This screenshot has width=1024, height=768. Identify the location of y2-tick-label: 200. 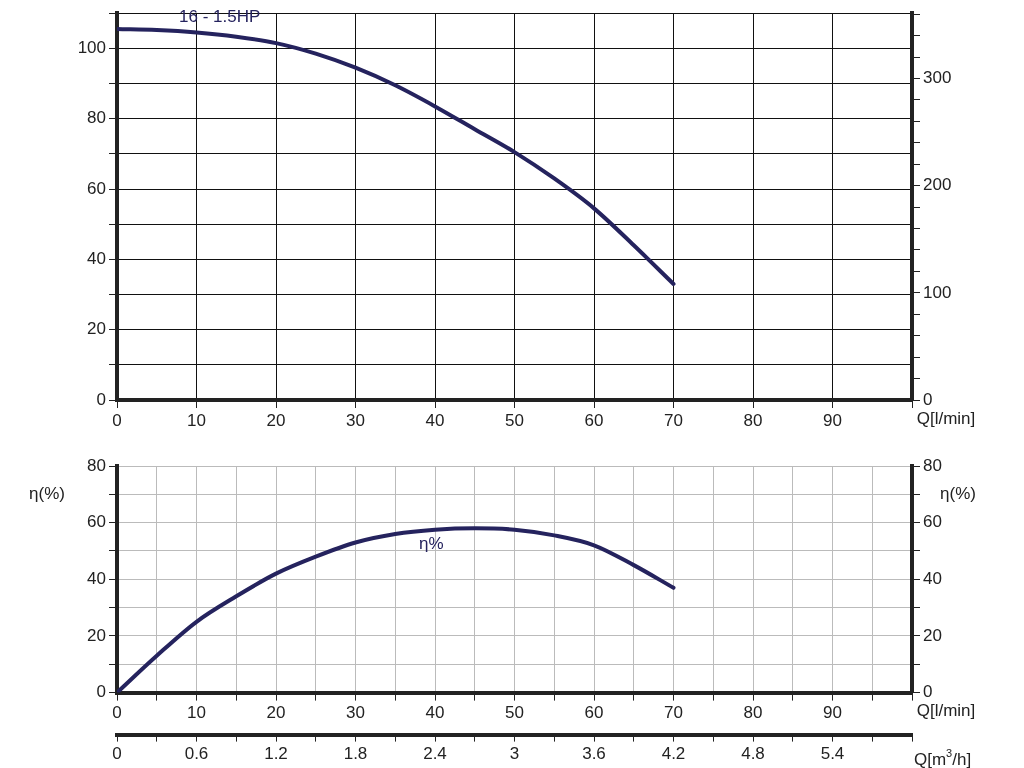
(937, 185).